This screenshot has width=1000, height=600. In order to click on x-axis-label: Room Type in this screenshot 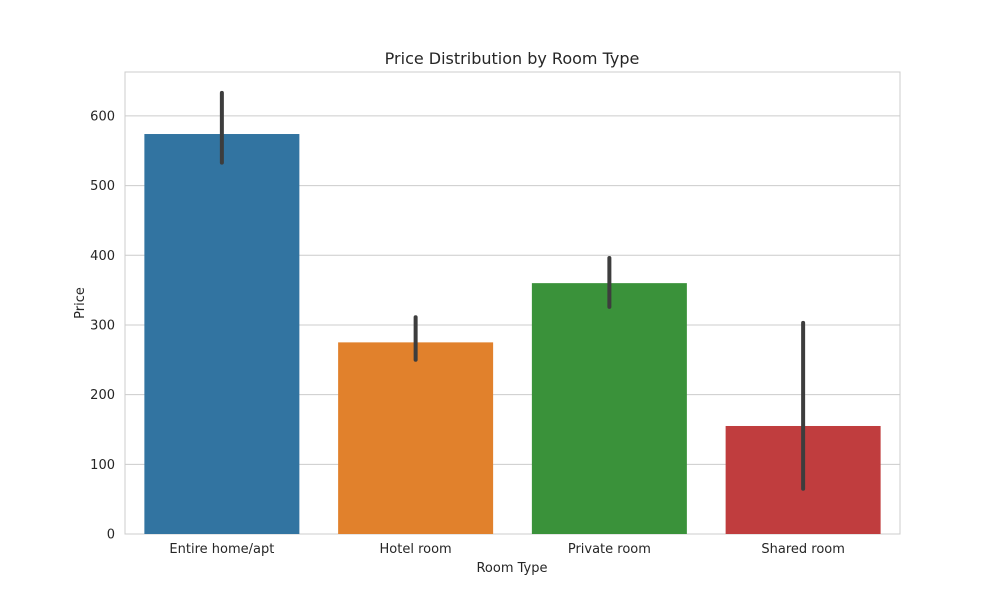, I will do `click(511, 568)`.